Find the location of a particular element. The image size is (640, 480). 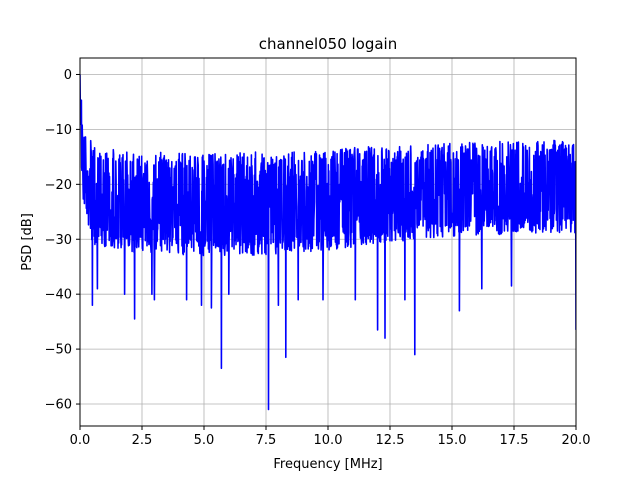

y-tick-label: −60 is located at coordinates (58, 405).